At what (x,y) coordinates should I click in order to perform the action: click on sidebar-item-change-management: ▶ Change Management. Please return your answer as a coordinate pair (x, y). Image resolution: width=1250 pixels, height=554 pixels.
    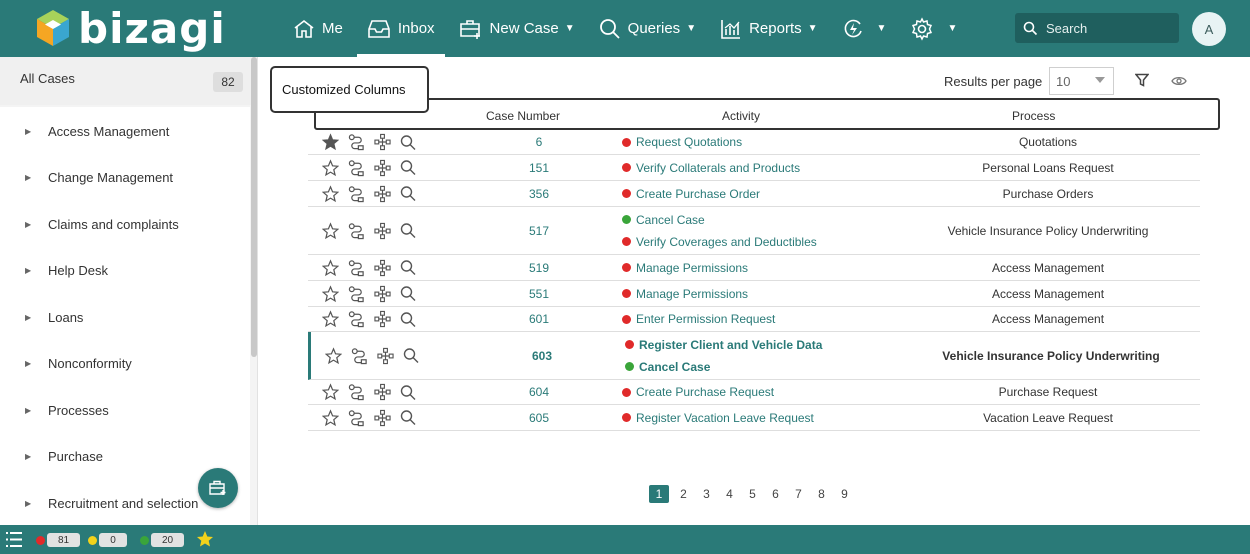
    Looking at the image, I should click on (125, 177).